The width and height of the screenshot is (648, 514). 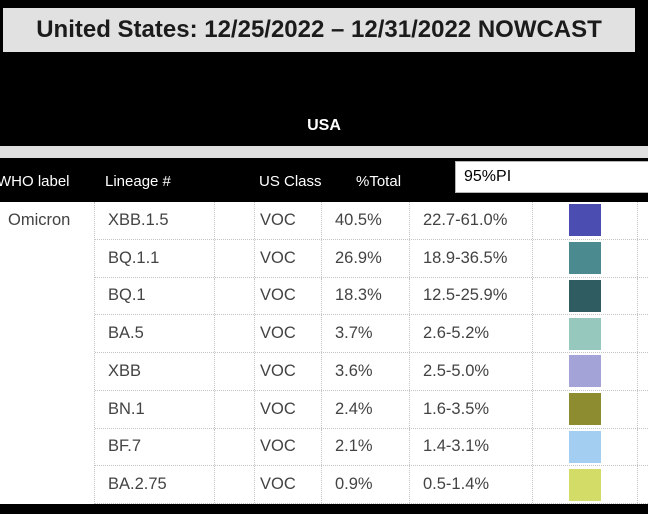 What do you see at coordinates (488, 176) in the screenshot?
I see `pi95-header-label: 95%PI` at bounding box center [488, 176].